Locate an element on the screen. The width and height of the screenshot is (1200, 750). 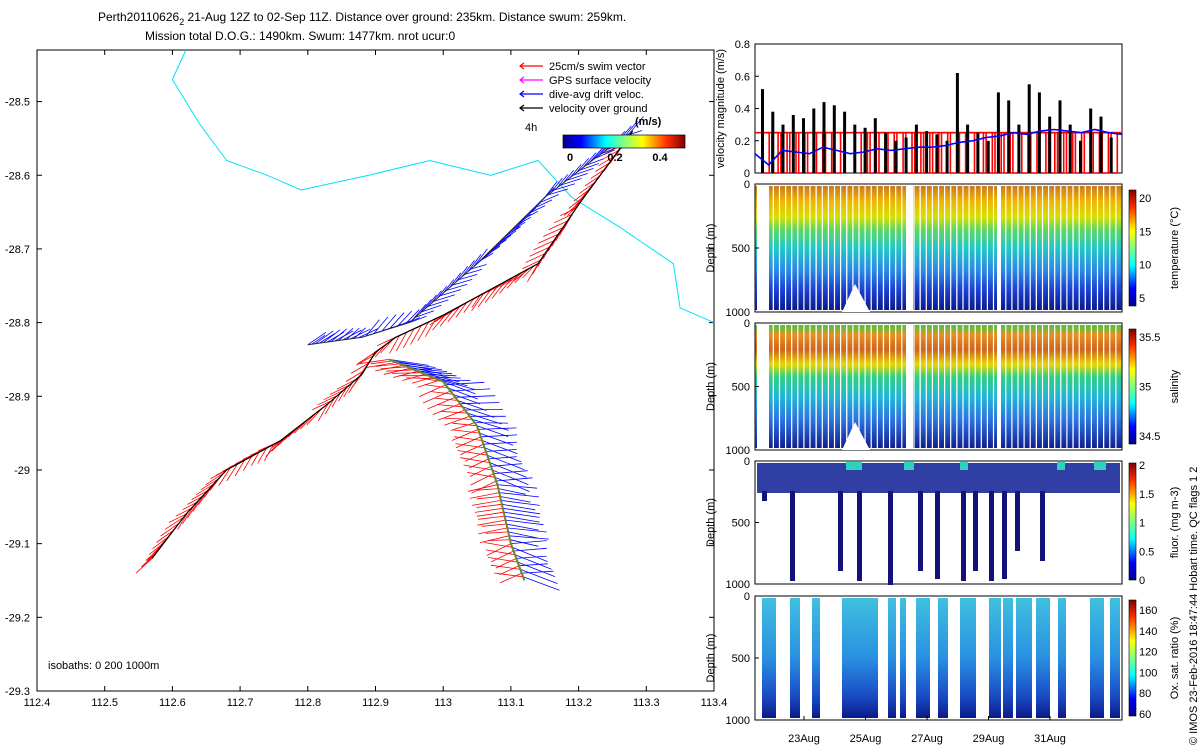
oxygen-ylabel: Depth (m) is located at coordinates (711, 658).